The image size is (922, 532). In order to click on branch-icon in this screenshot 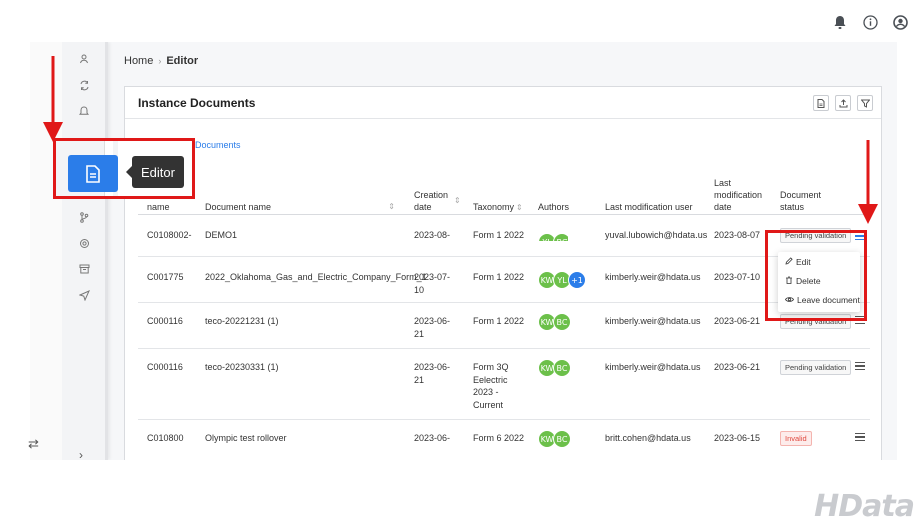, I will do `click(84, 217)`.